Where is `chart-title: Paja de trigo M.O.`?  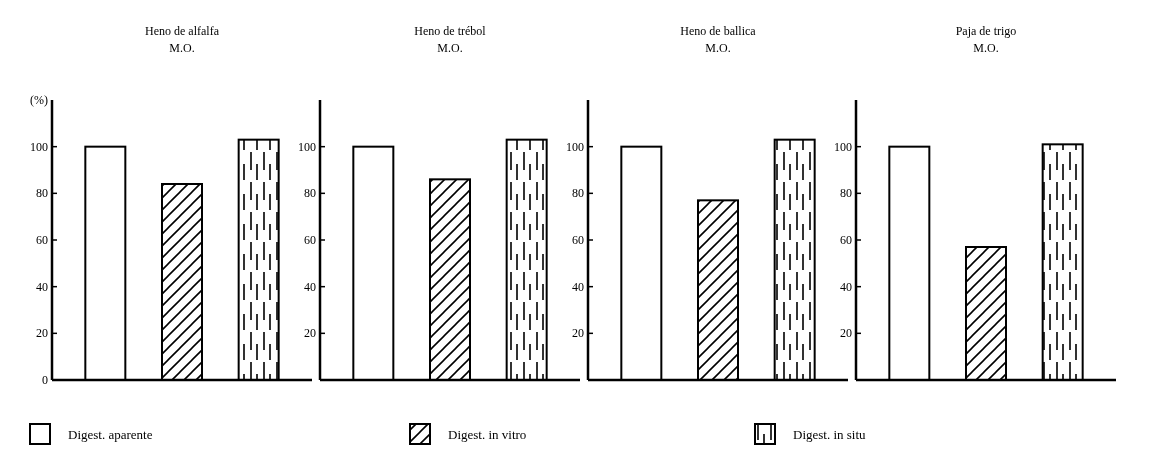 chart-title: Paja de trigo M.O. is located at coordinates (986, 39).